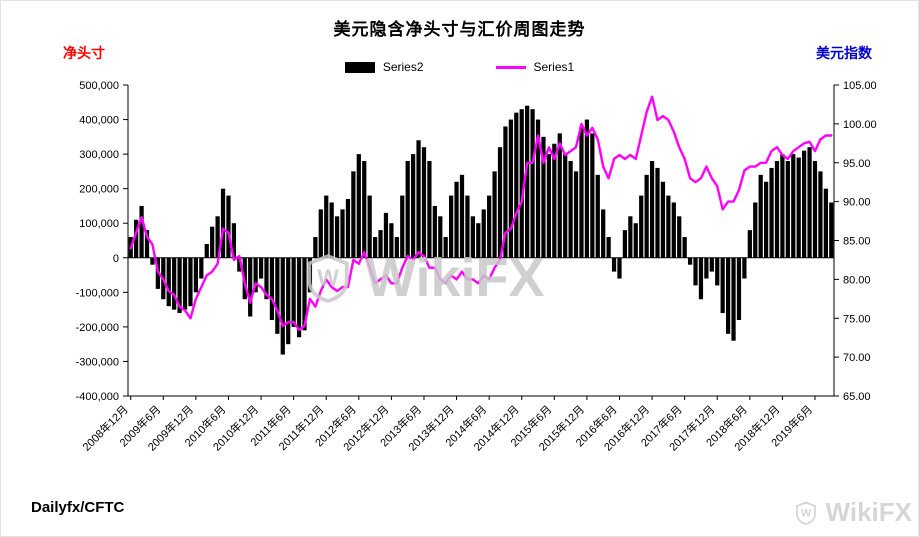 This screenshot has width=919, height=537. Describe the element at coordinates (857, 319) in the screenshot. I see `right-axis-tick-label: 75.00` at that location.